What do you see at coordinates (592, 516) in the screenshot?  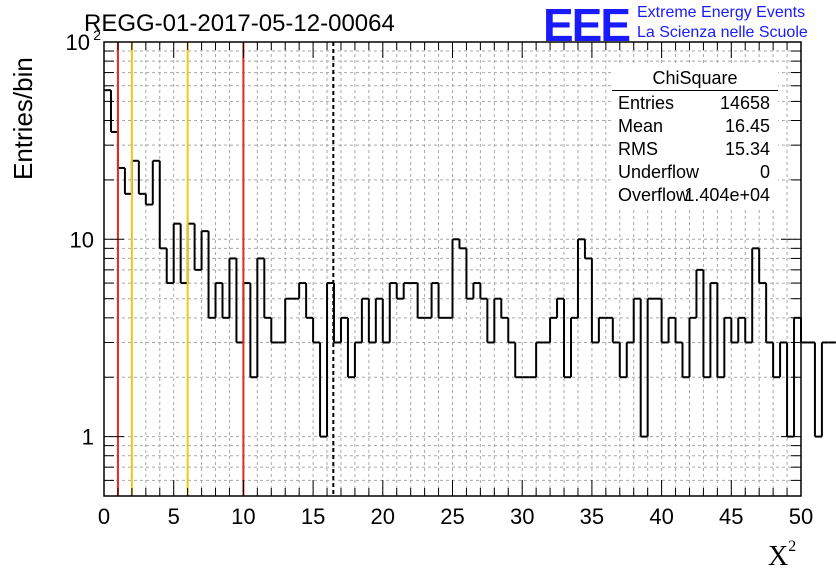 I see `x-tick-label: 35` at bounding box center [592, 516].